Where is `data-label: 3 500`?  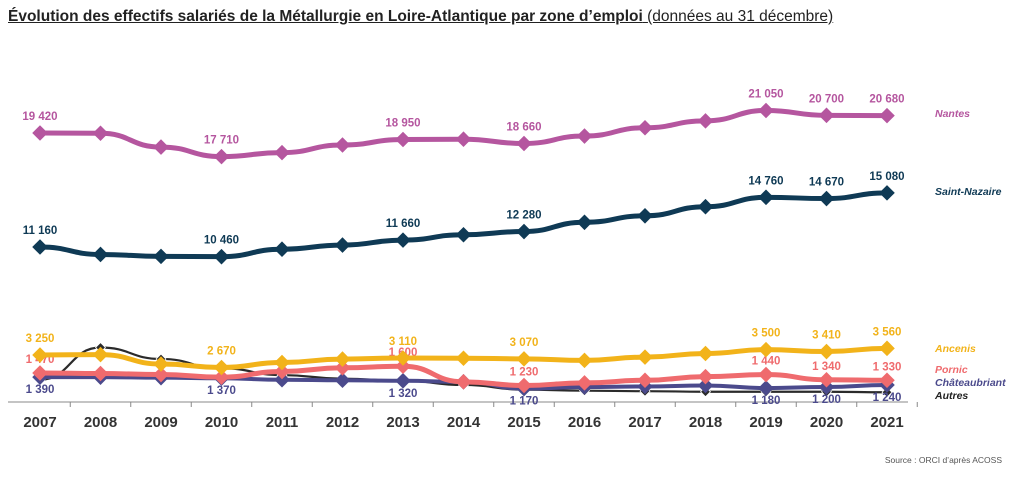 data-label: 3 500 is located at coordinates (766, 334).